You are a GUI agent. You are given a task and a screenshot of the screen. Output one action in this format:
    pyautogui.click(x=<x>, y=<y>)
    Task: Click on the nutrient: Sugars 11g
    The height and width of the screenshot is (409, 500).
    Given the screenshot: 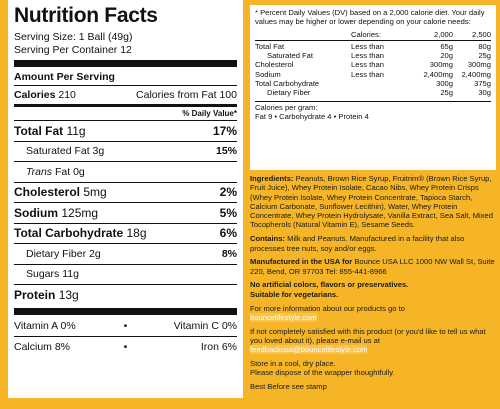 What is the action you would take?
    pyautogui.click(x=46, y=274)
    